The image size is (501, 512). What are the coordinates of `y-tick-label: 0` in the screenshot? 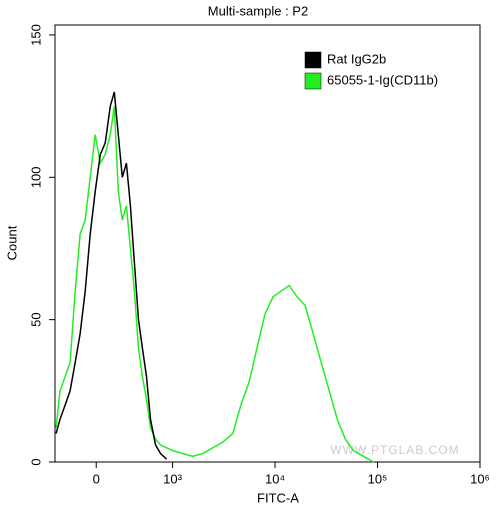 It's located at (35, 461).